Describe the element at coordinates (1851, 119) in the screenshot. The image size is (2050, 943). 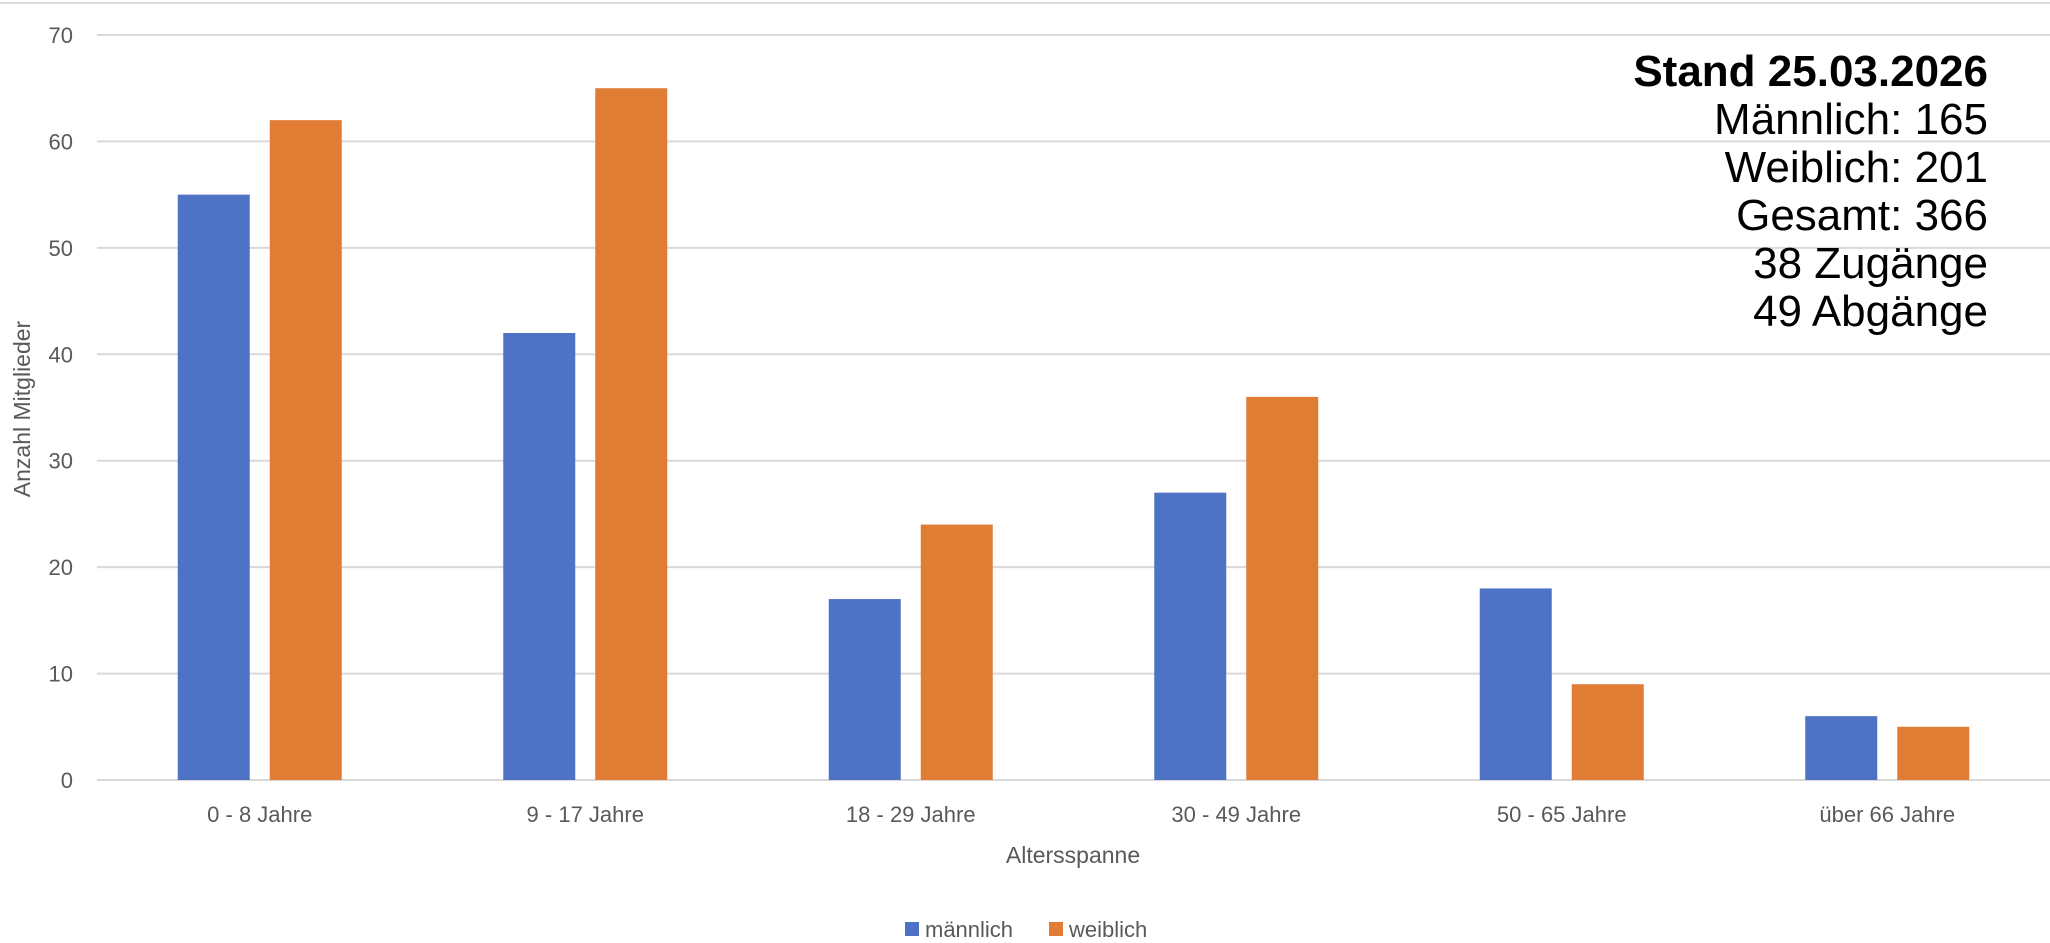
I see `annotation-line: Männlich: 165` at that location.